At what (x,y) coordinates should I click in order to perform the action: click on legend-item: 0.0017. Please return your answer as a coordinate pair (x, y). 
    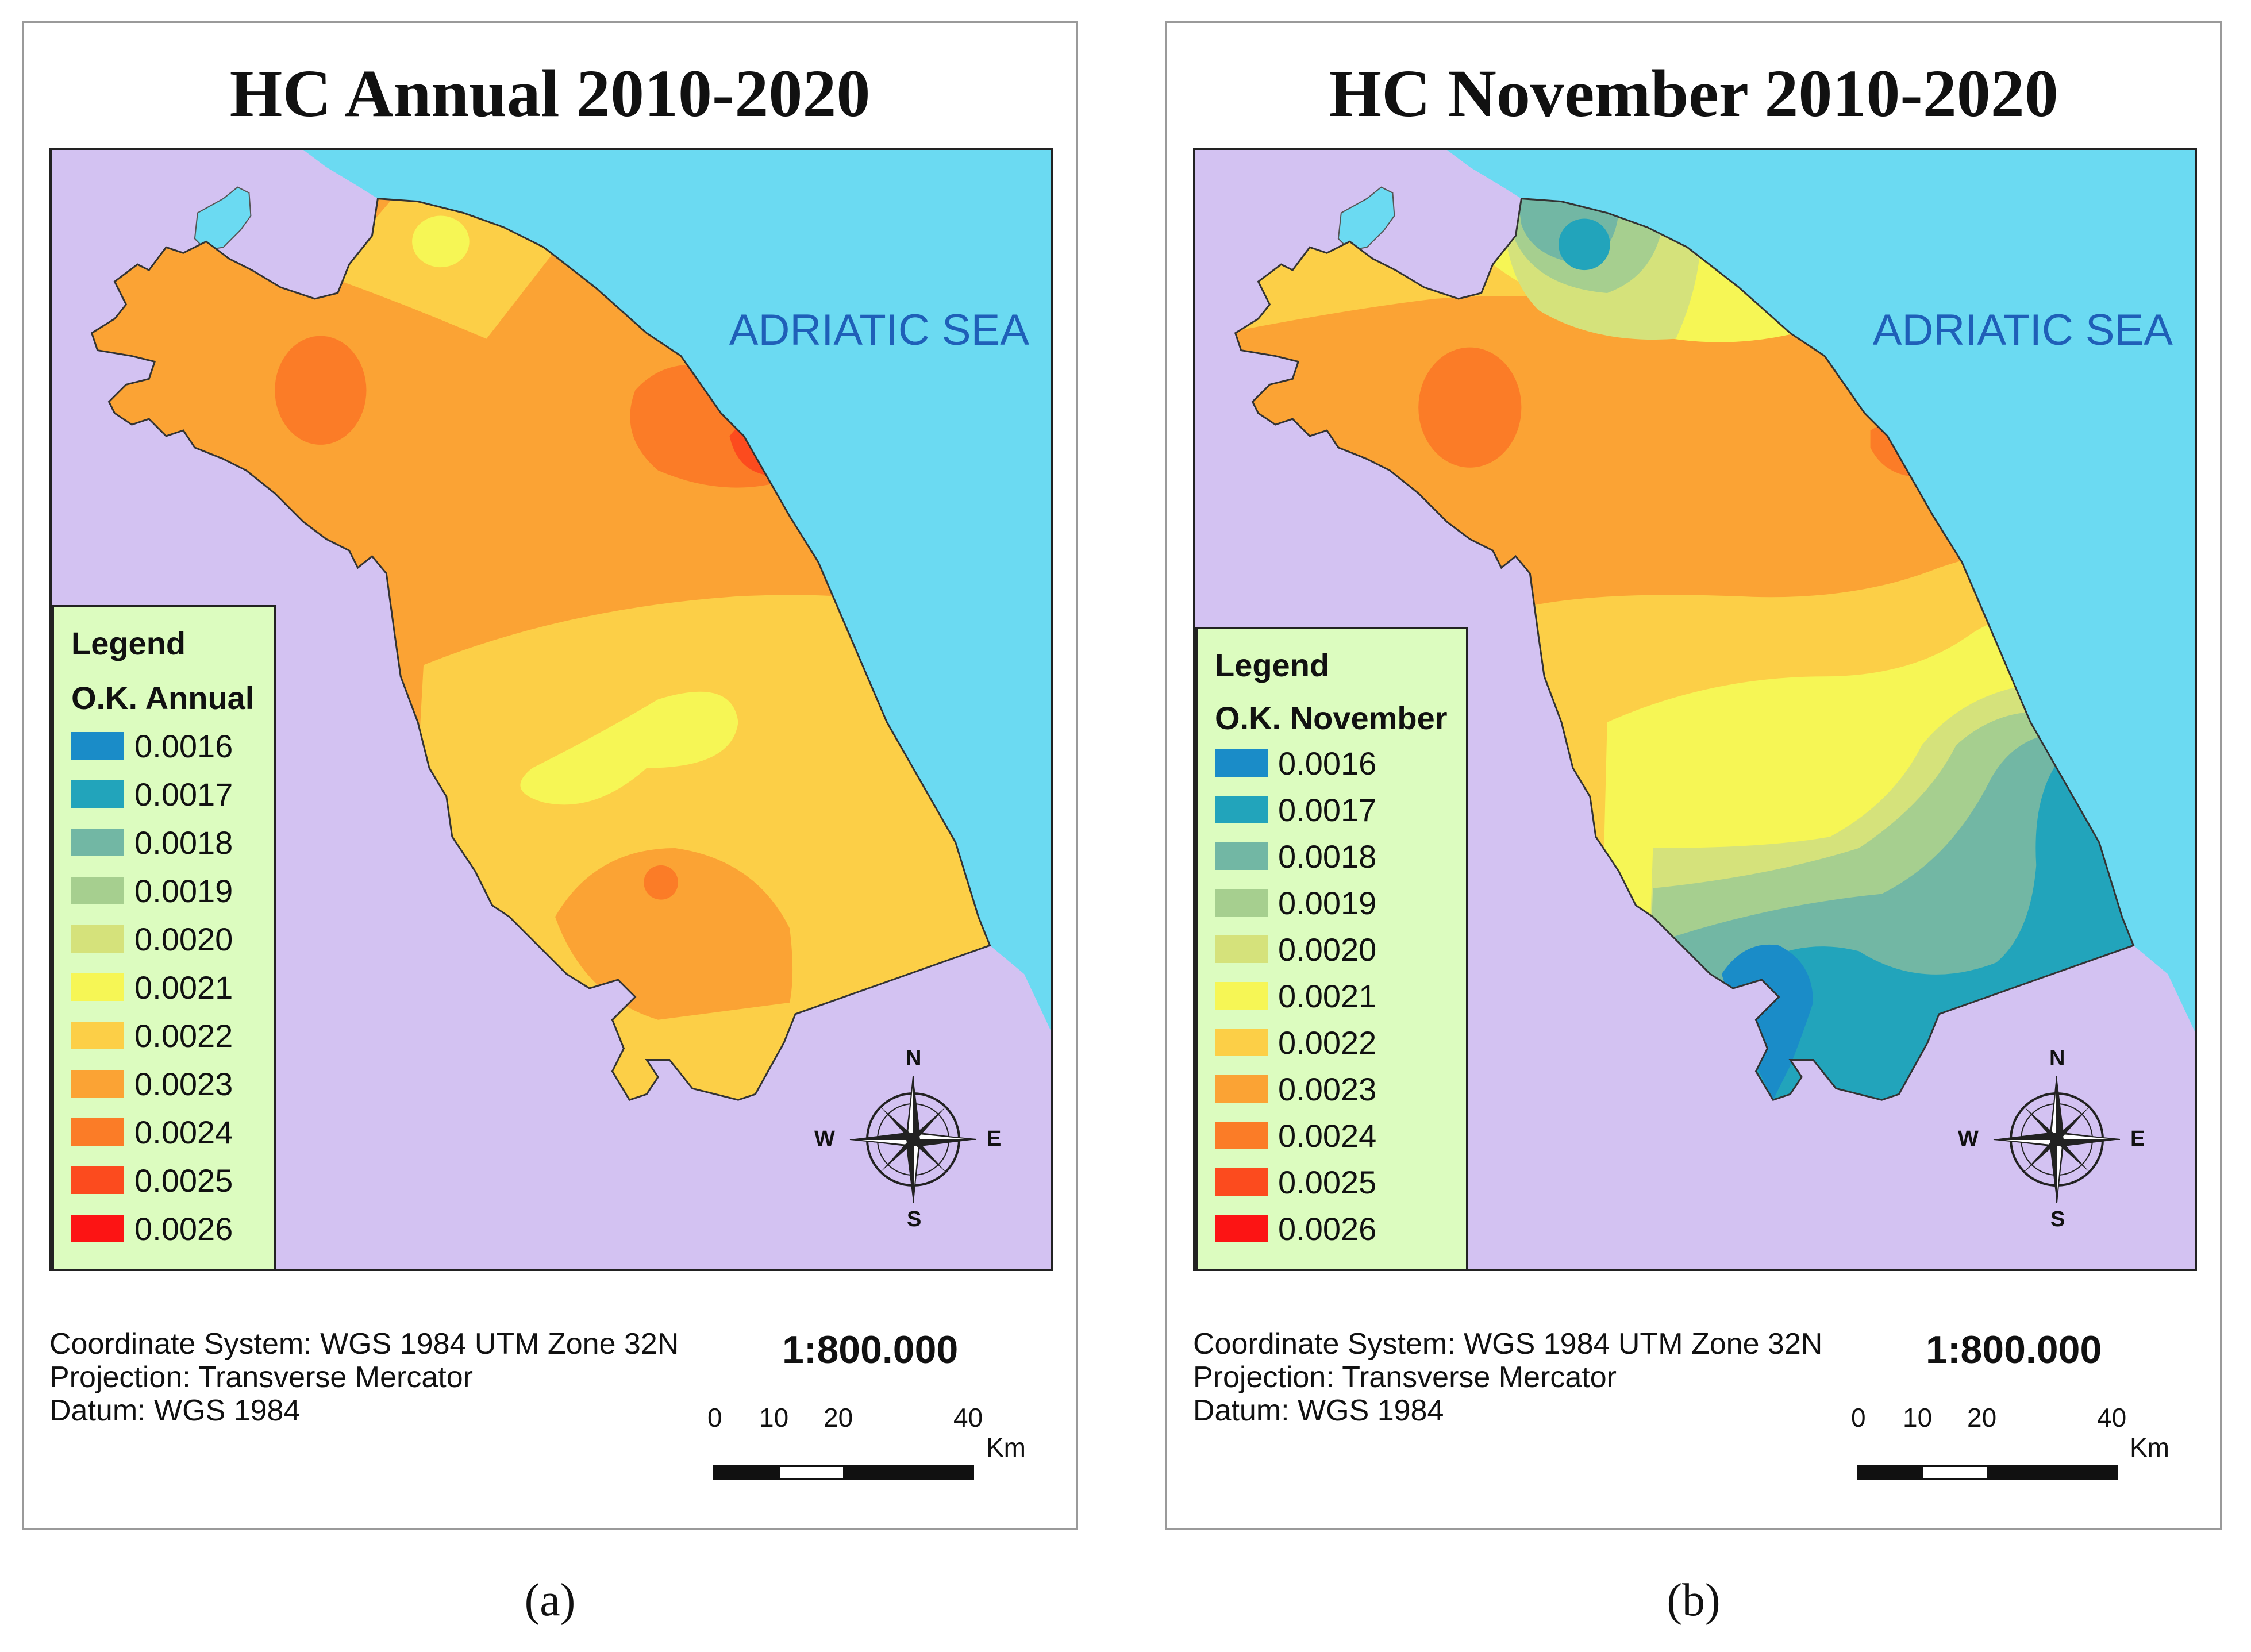
    Looking at the image, I should click on (1296, 809).